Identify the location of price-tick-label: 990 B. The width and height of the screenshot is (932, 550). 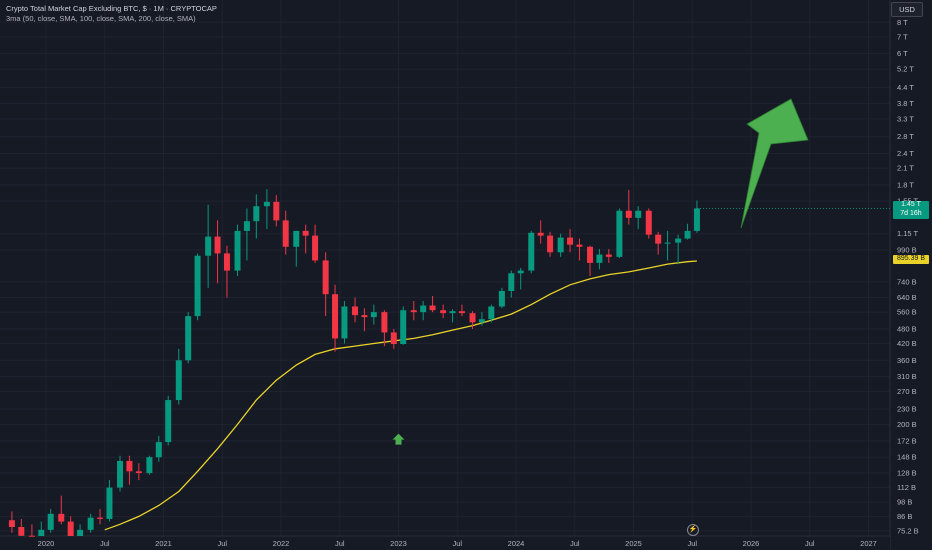
(907, 250).